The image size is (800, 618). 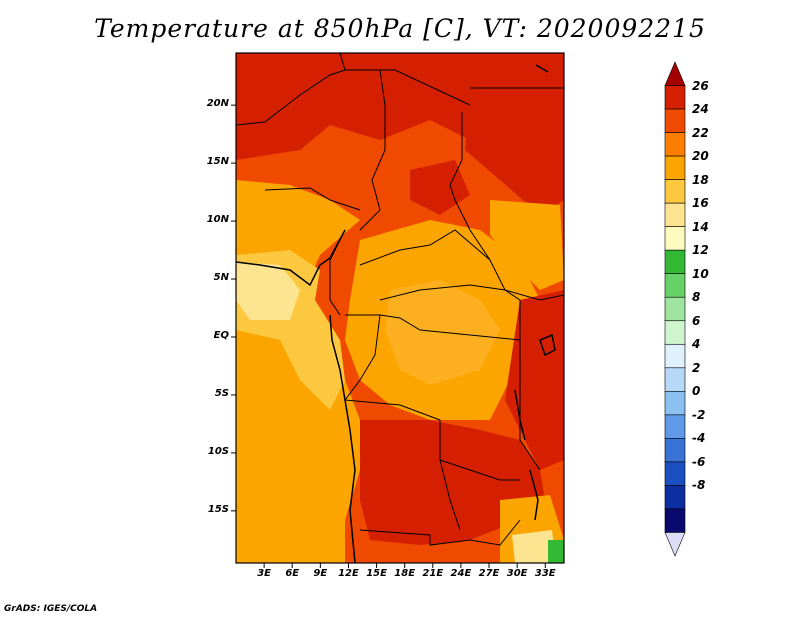 What do you see at coordinates (700, 250) in the screenshot?
I see `colorbar-label: 12` at bounding box center [700, 250].